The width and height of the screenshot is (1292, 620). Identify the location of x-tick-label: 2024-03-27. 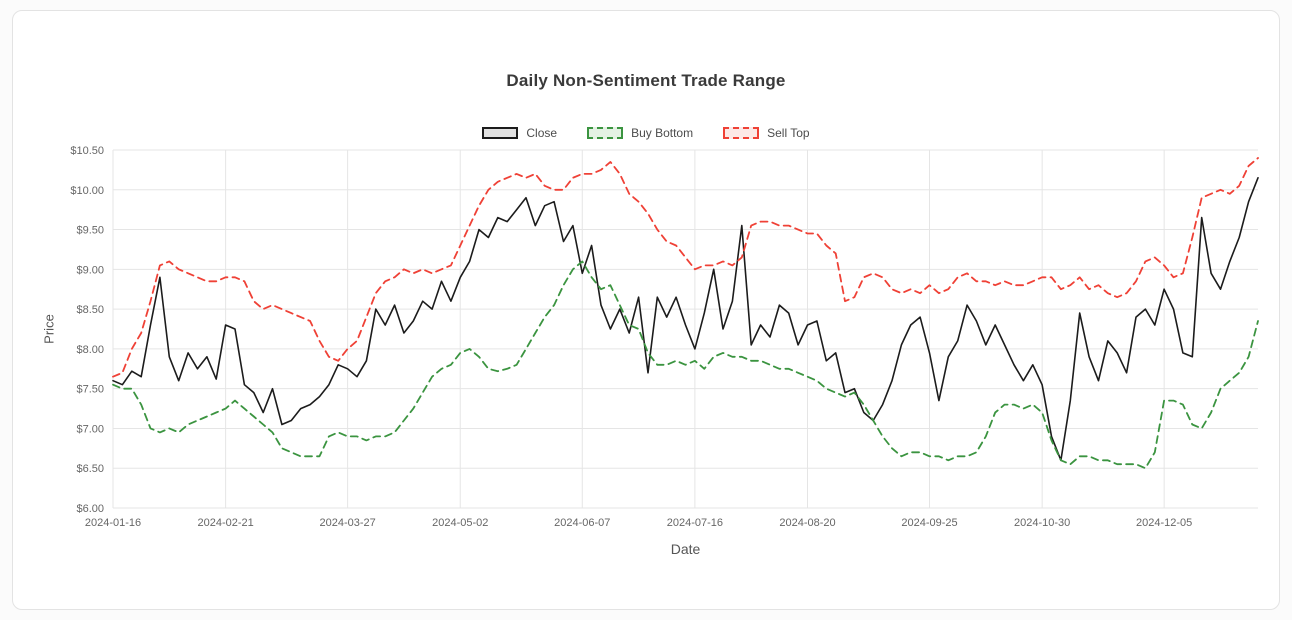
(347, 523).